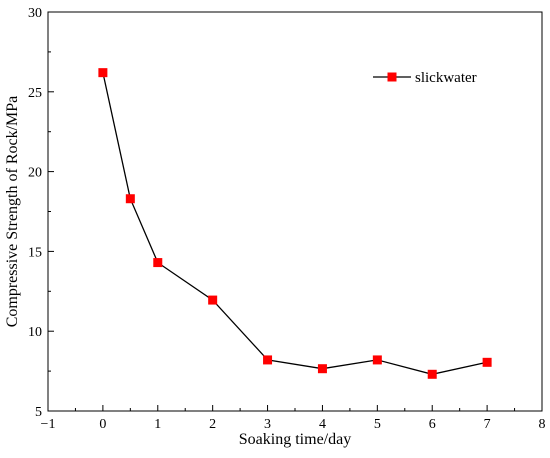  Describe the element at coordinates (35, 13) in the screenshot. I see `y-tick-label: 30` at that location.